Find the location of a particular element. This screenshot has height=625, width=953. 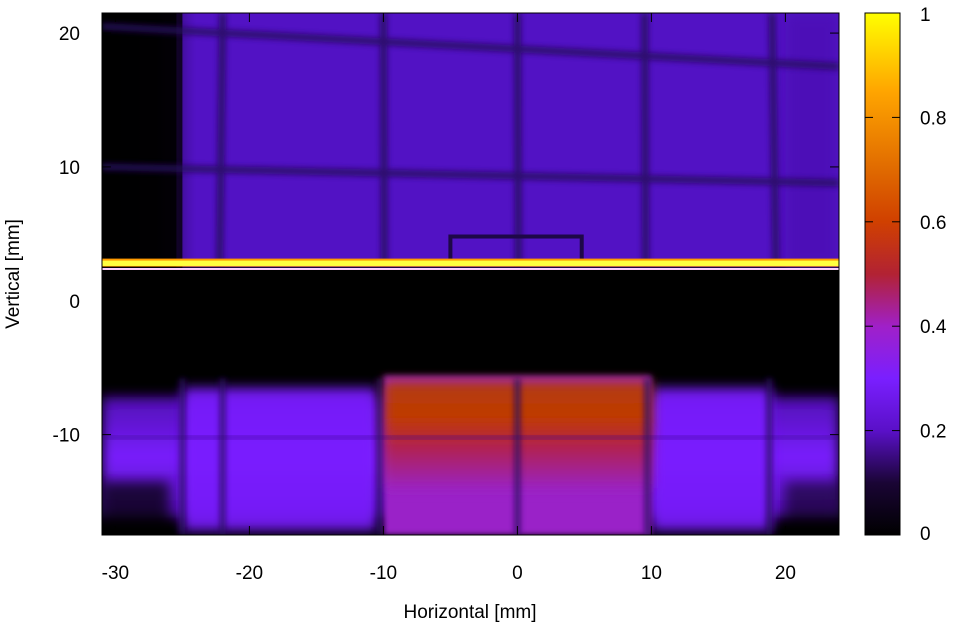

upper-field-right-shade is located at coordinates (812, 140).